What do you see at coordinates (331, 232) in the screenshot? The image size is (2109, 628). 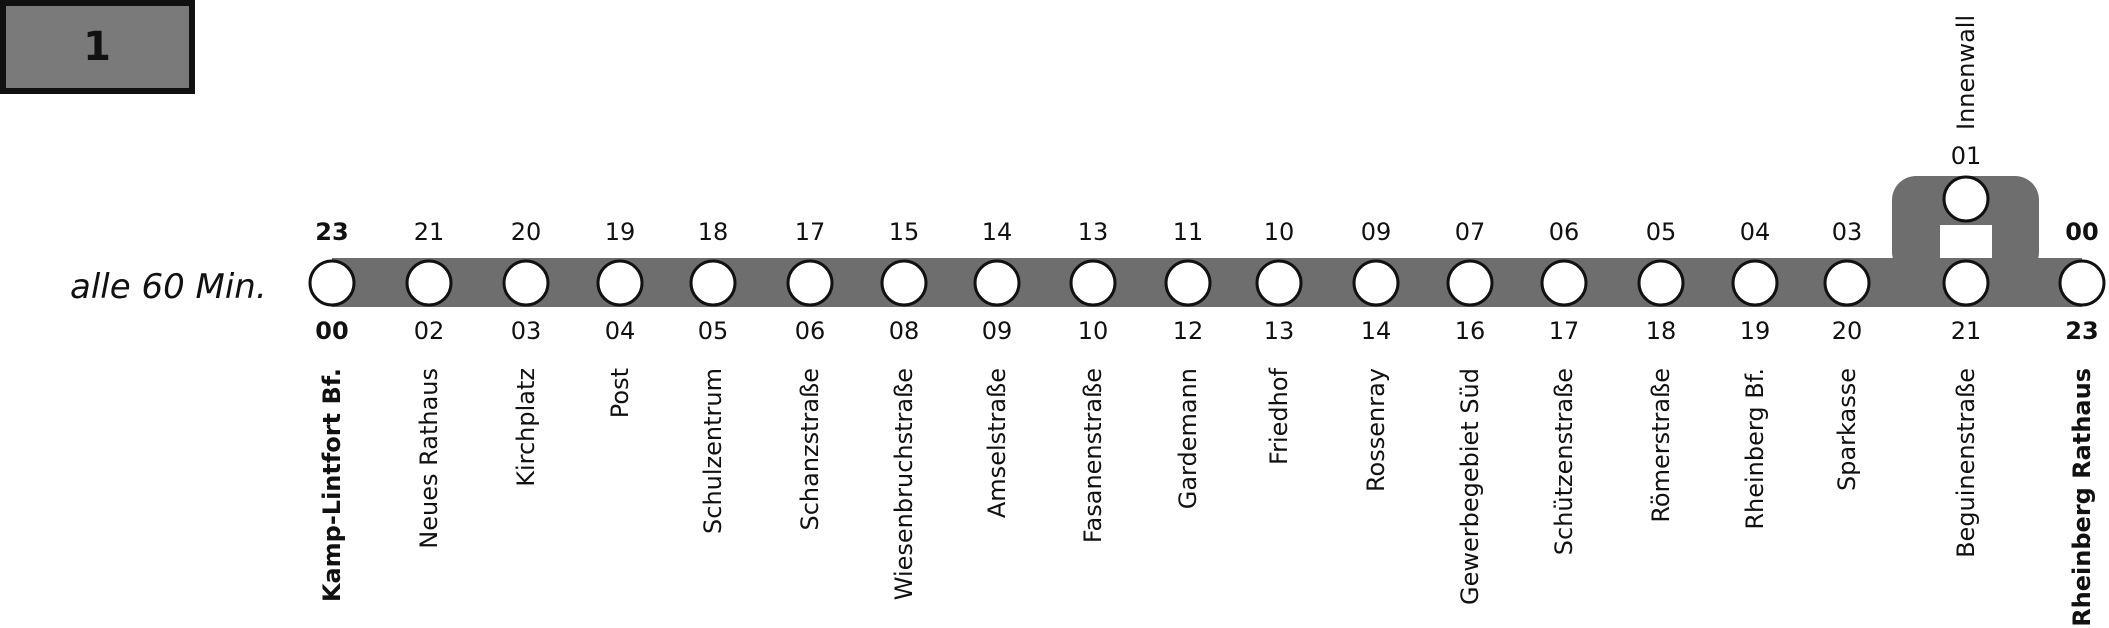 I see `time-above: 23` at bounding box center [331, 232].